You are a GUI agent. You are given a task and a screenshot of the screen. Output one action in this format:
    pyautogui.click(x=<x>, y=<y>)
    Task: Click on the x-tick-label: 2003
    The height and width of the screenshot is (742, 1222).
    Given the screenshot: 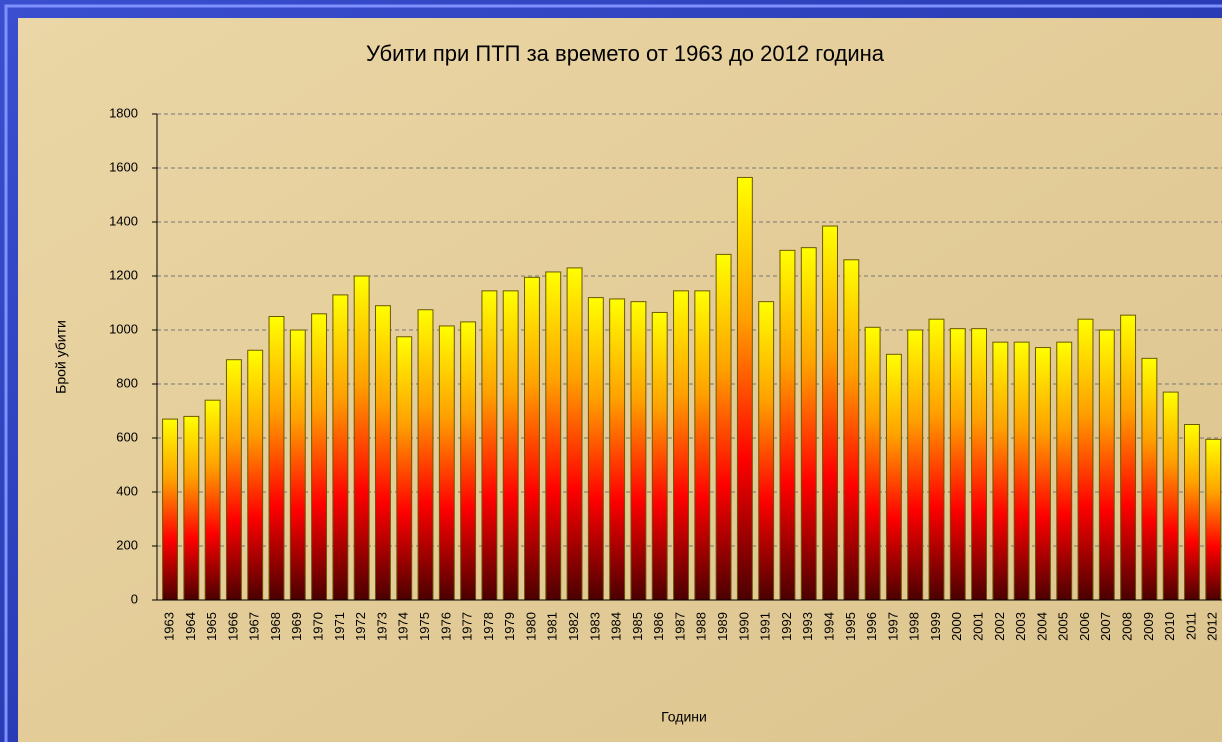 What is the action you would take?
    pyautogui.click(x=1020, y=626)
    